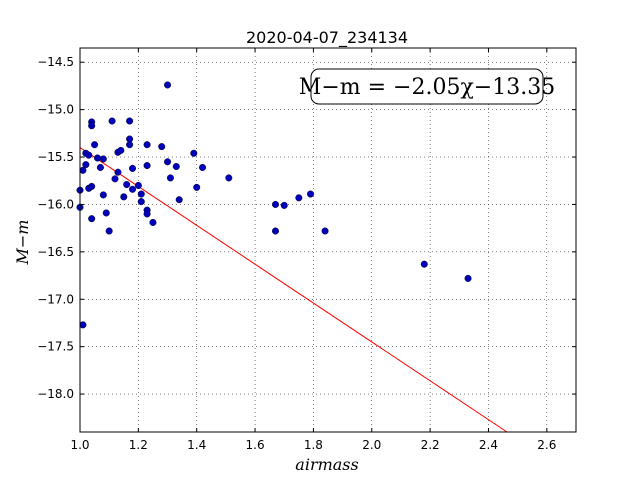 The height and width of the screenshot is (480, 640). Describe the element at coordinates (371, 445) in the screenshot. I see `x-tick-label: 2.0` at that location.